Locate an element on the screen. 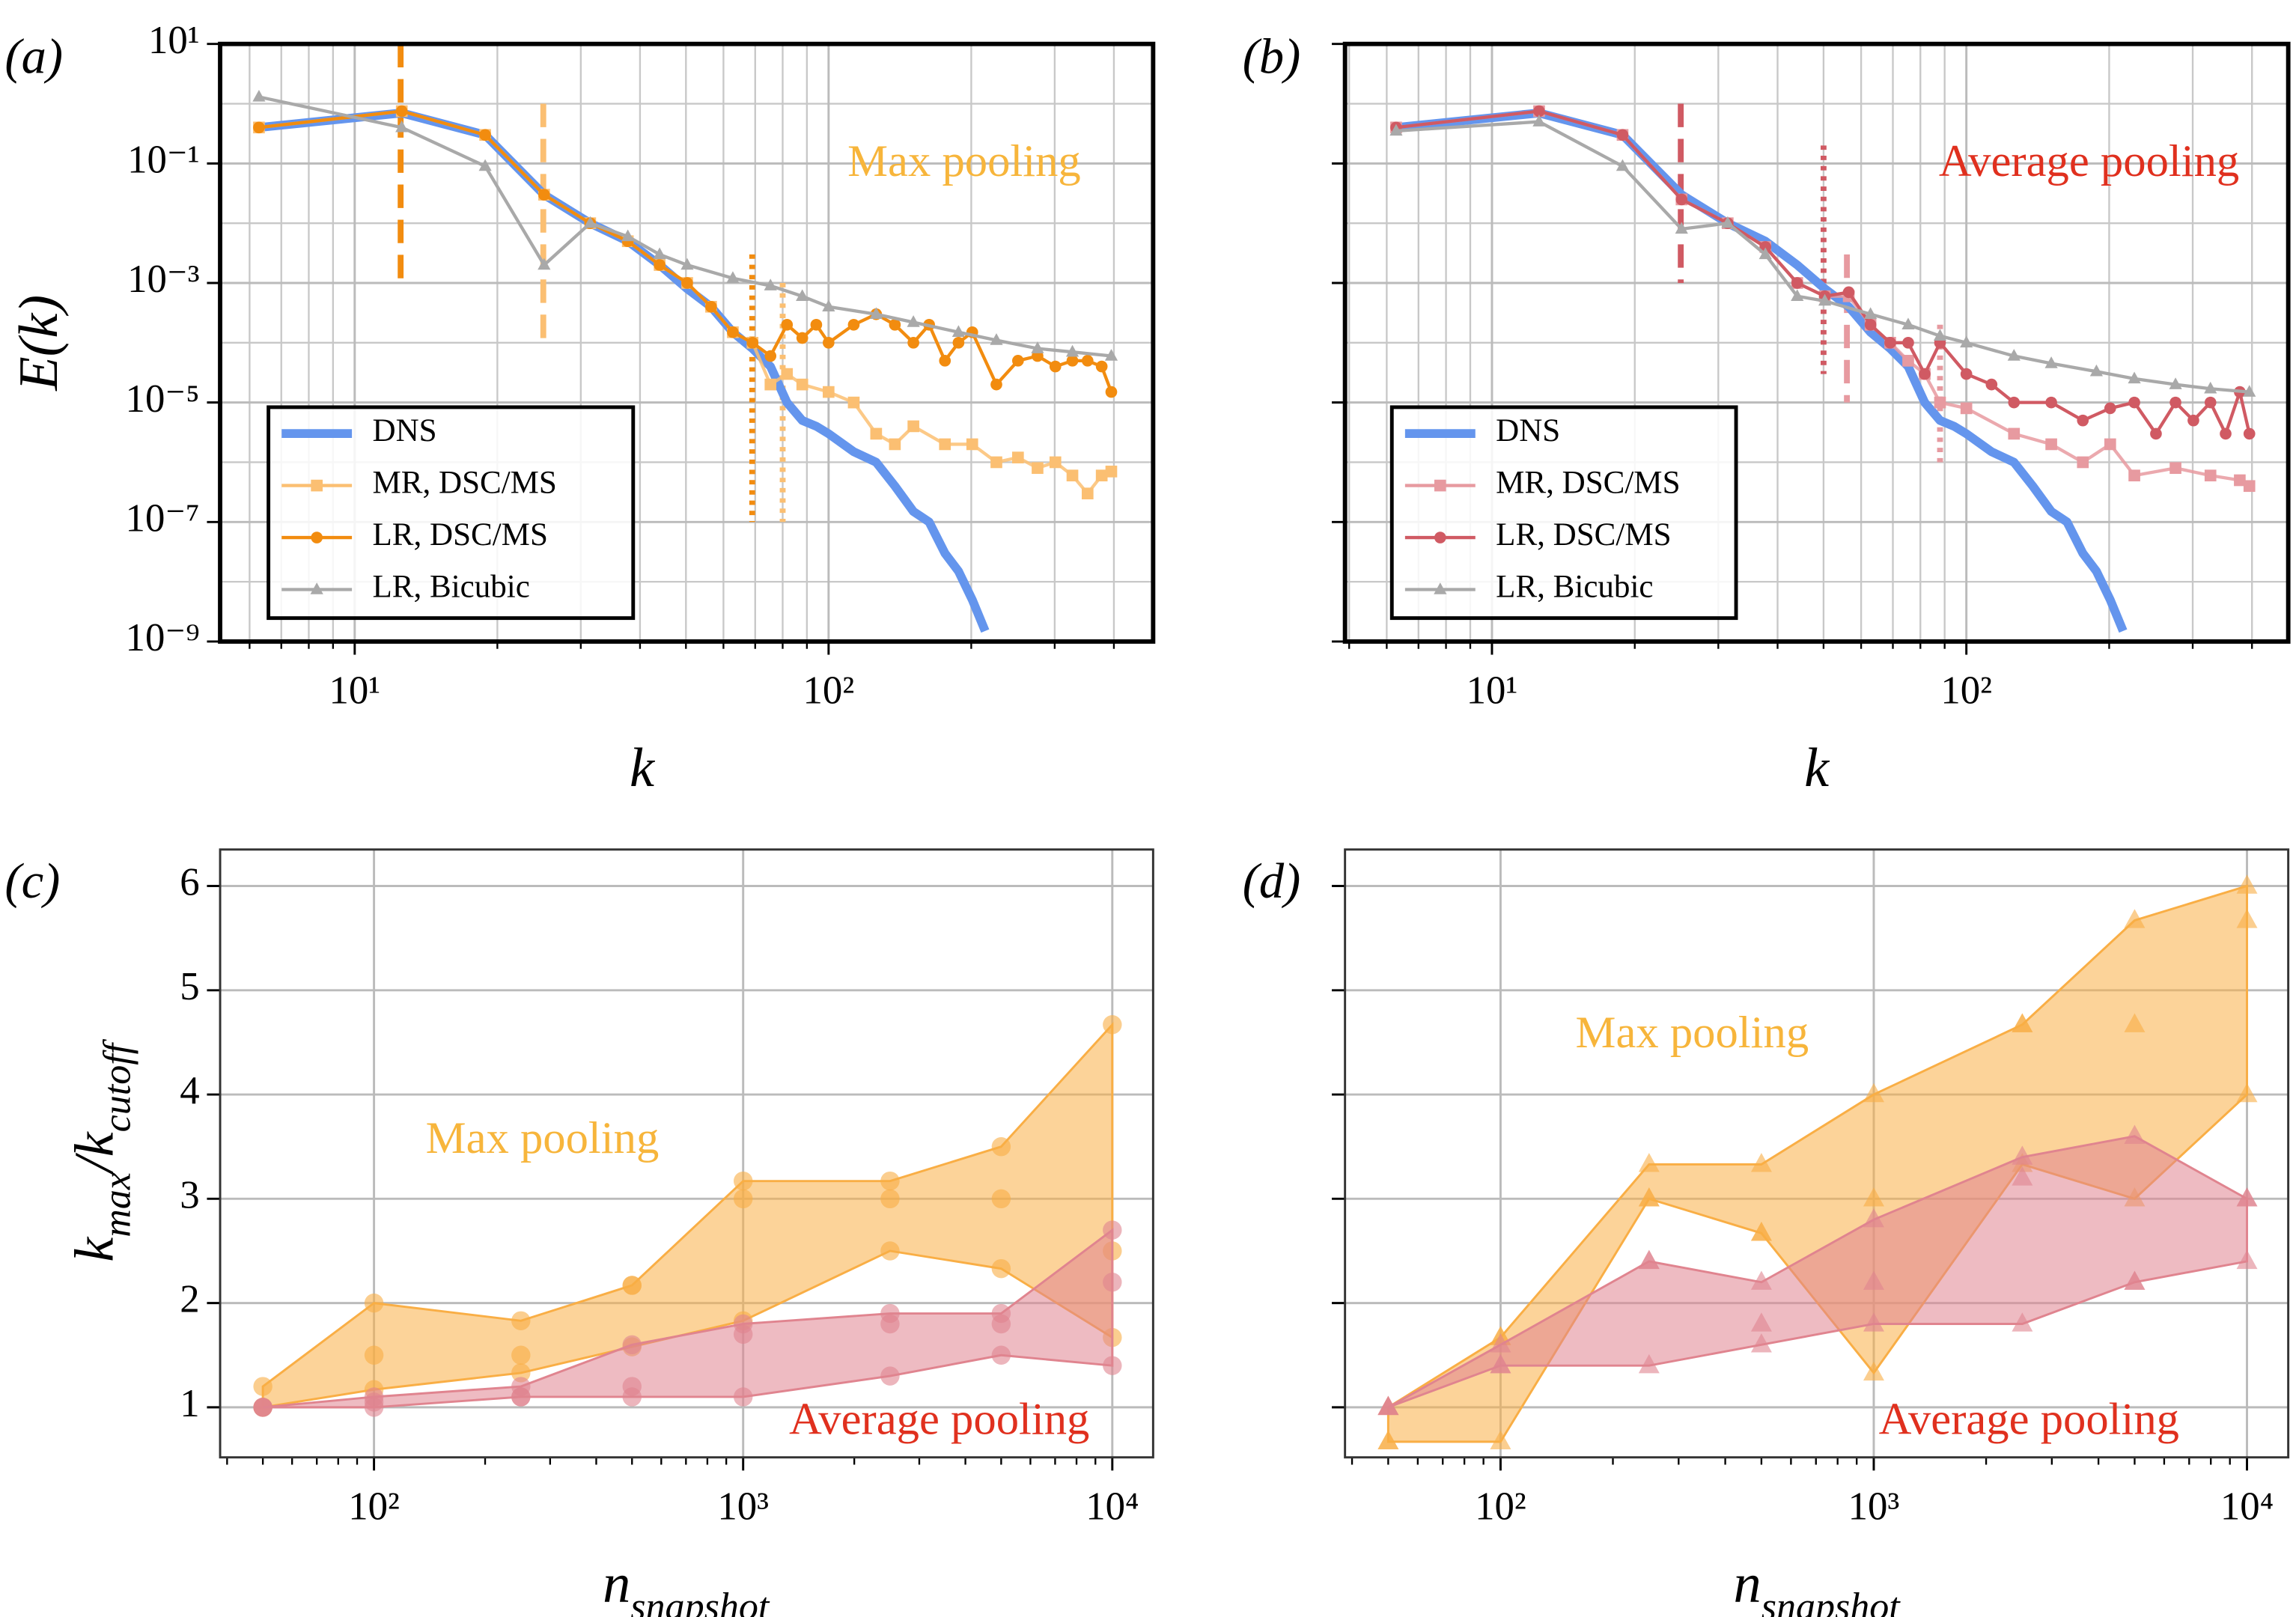 The height and width of the screenshot is (1617, 2296). axis-label: E(k) is located at coordinates (39, 343).